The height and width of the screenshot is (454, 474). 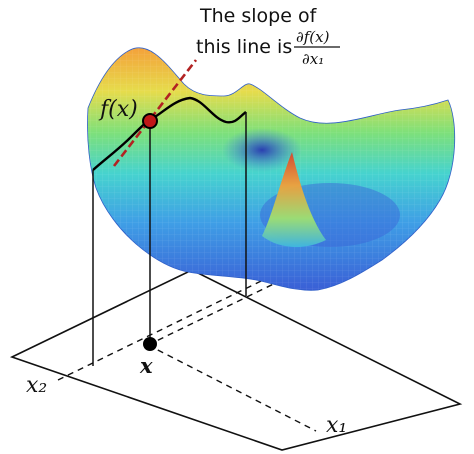 I want to click on surface-point, so click(x=150, y=121).